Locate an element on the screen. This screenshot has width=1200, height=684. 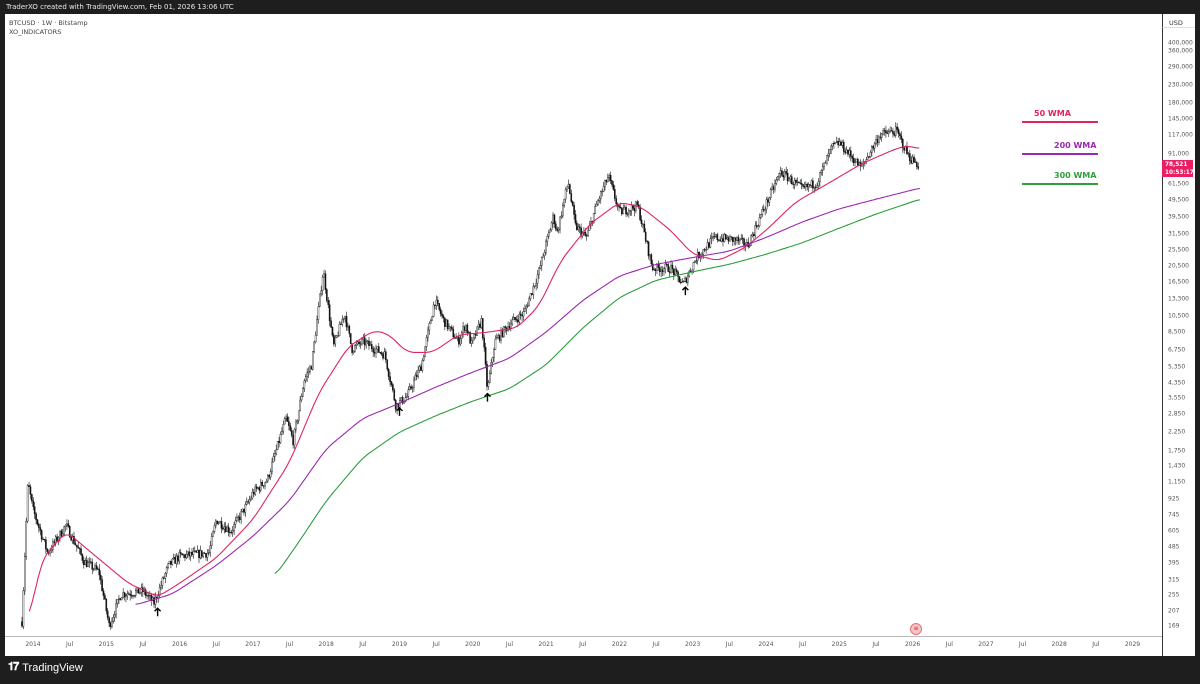
last-price: 78,521 is located at coordinates (1176, 165).